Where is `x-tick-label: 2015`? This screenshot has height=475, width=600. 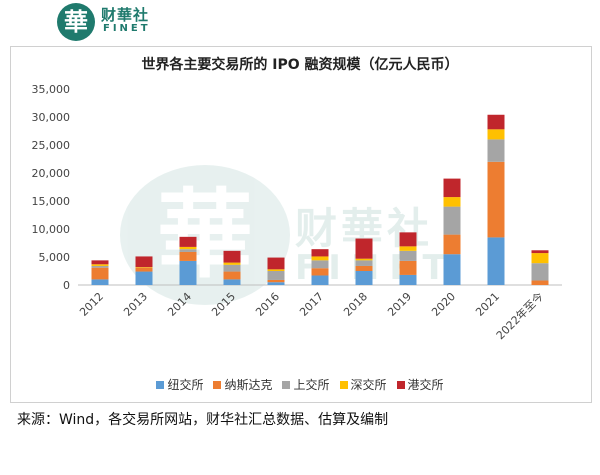
x-tick-label: 2015 is located at coordinates (223, 304).